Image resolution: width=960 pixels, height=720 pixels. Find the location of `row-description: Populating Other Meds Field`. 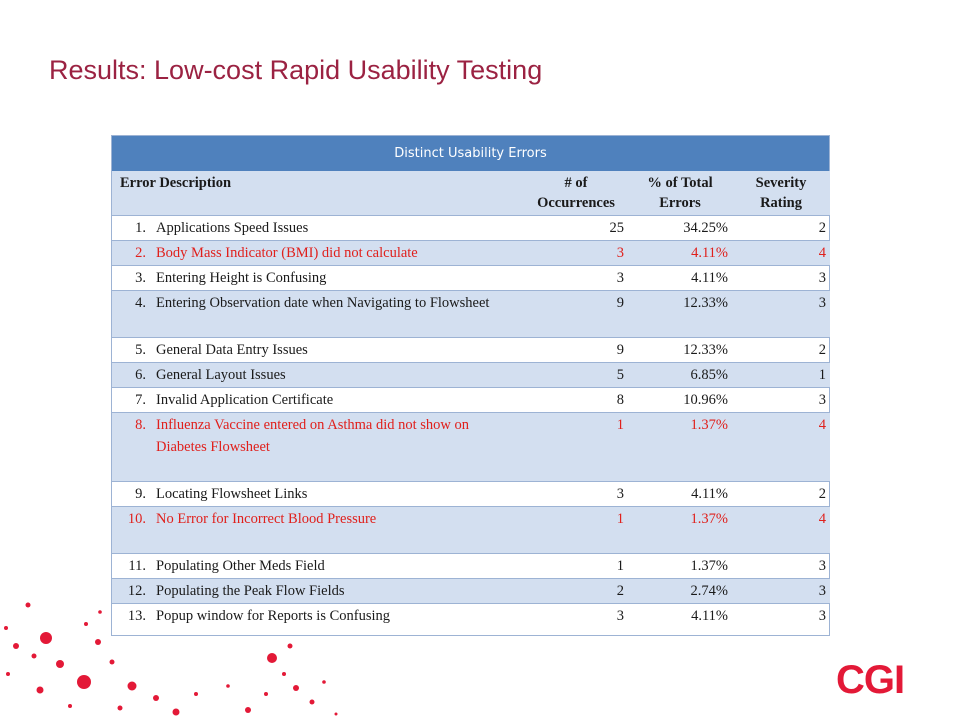

row-description: Populating Other Meds Field is located at coordinates (338, 566).